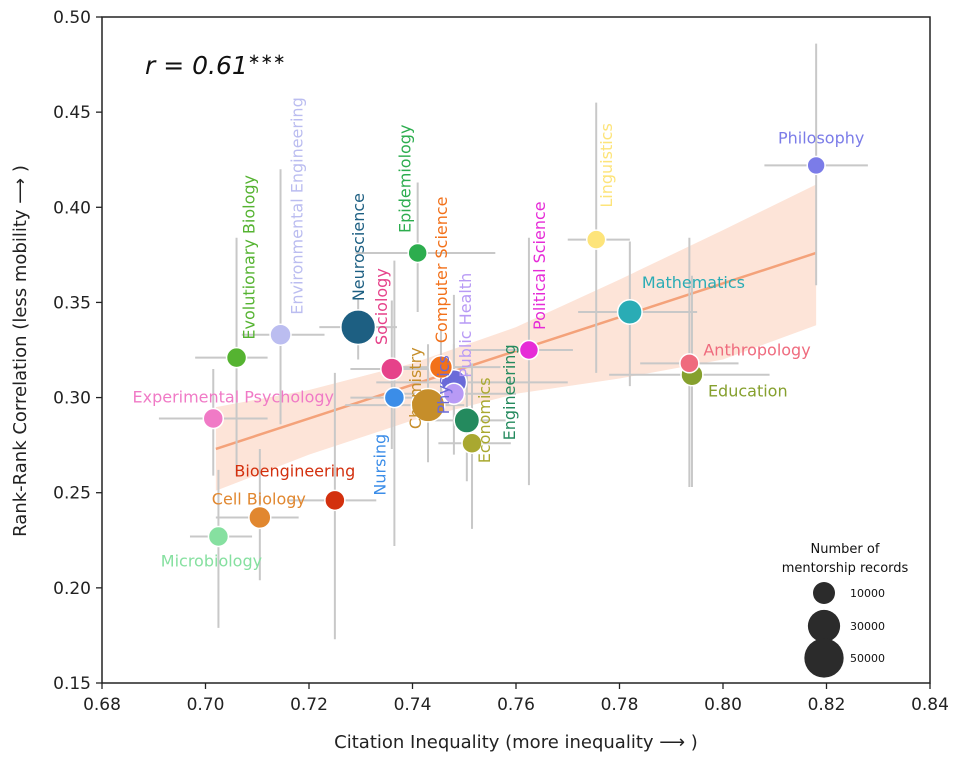 The width and height of the screenshot is (961, 763). I want to click on point-label: Chemistry, so click(415, 388).